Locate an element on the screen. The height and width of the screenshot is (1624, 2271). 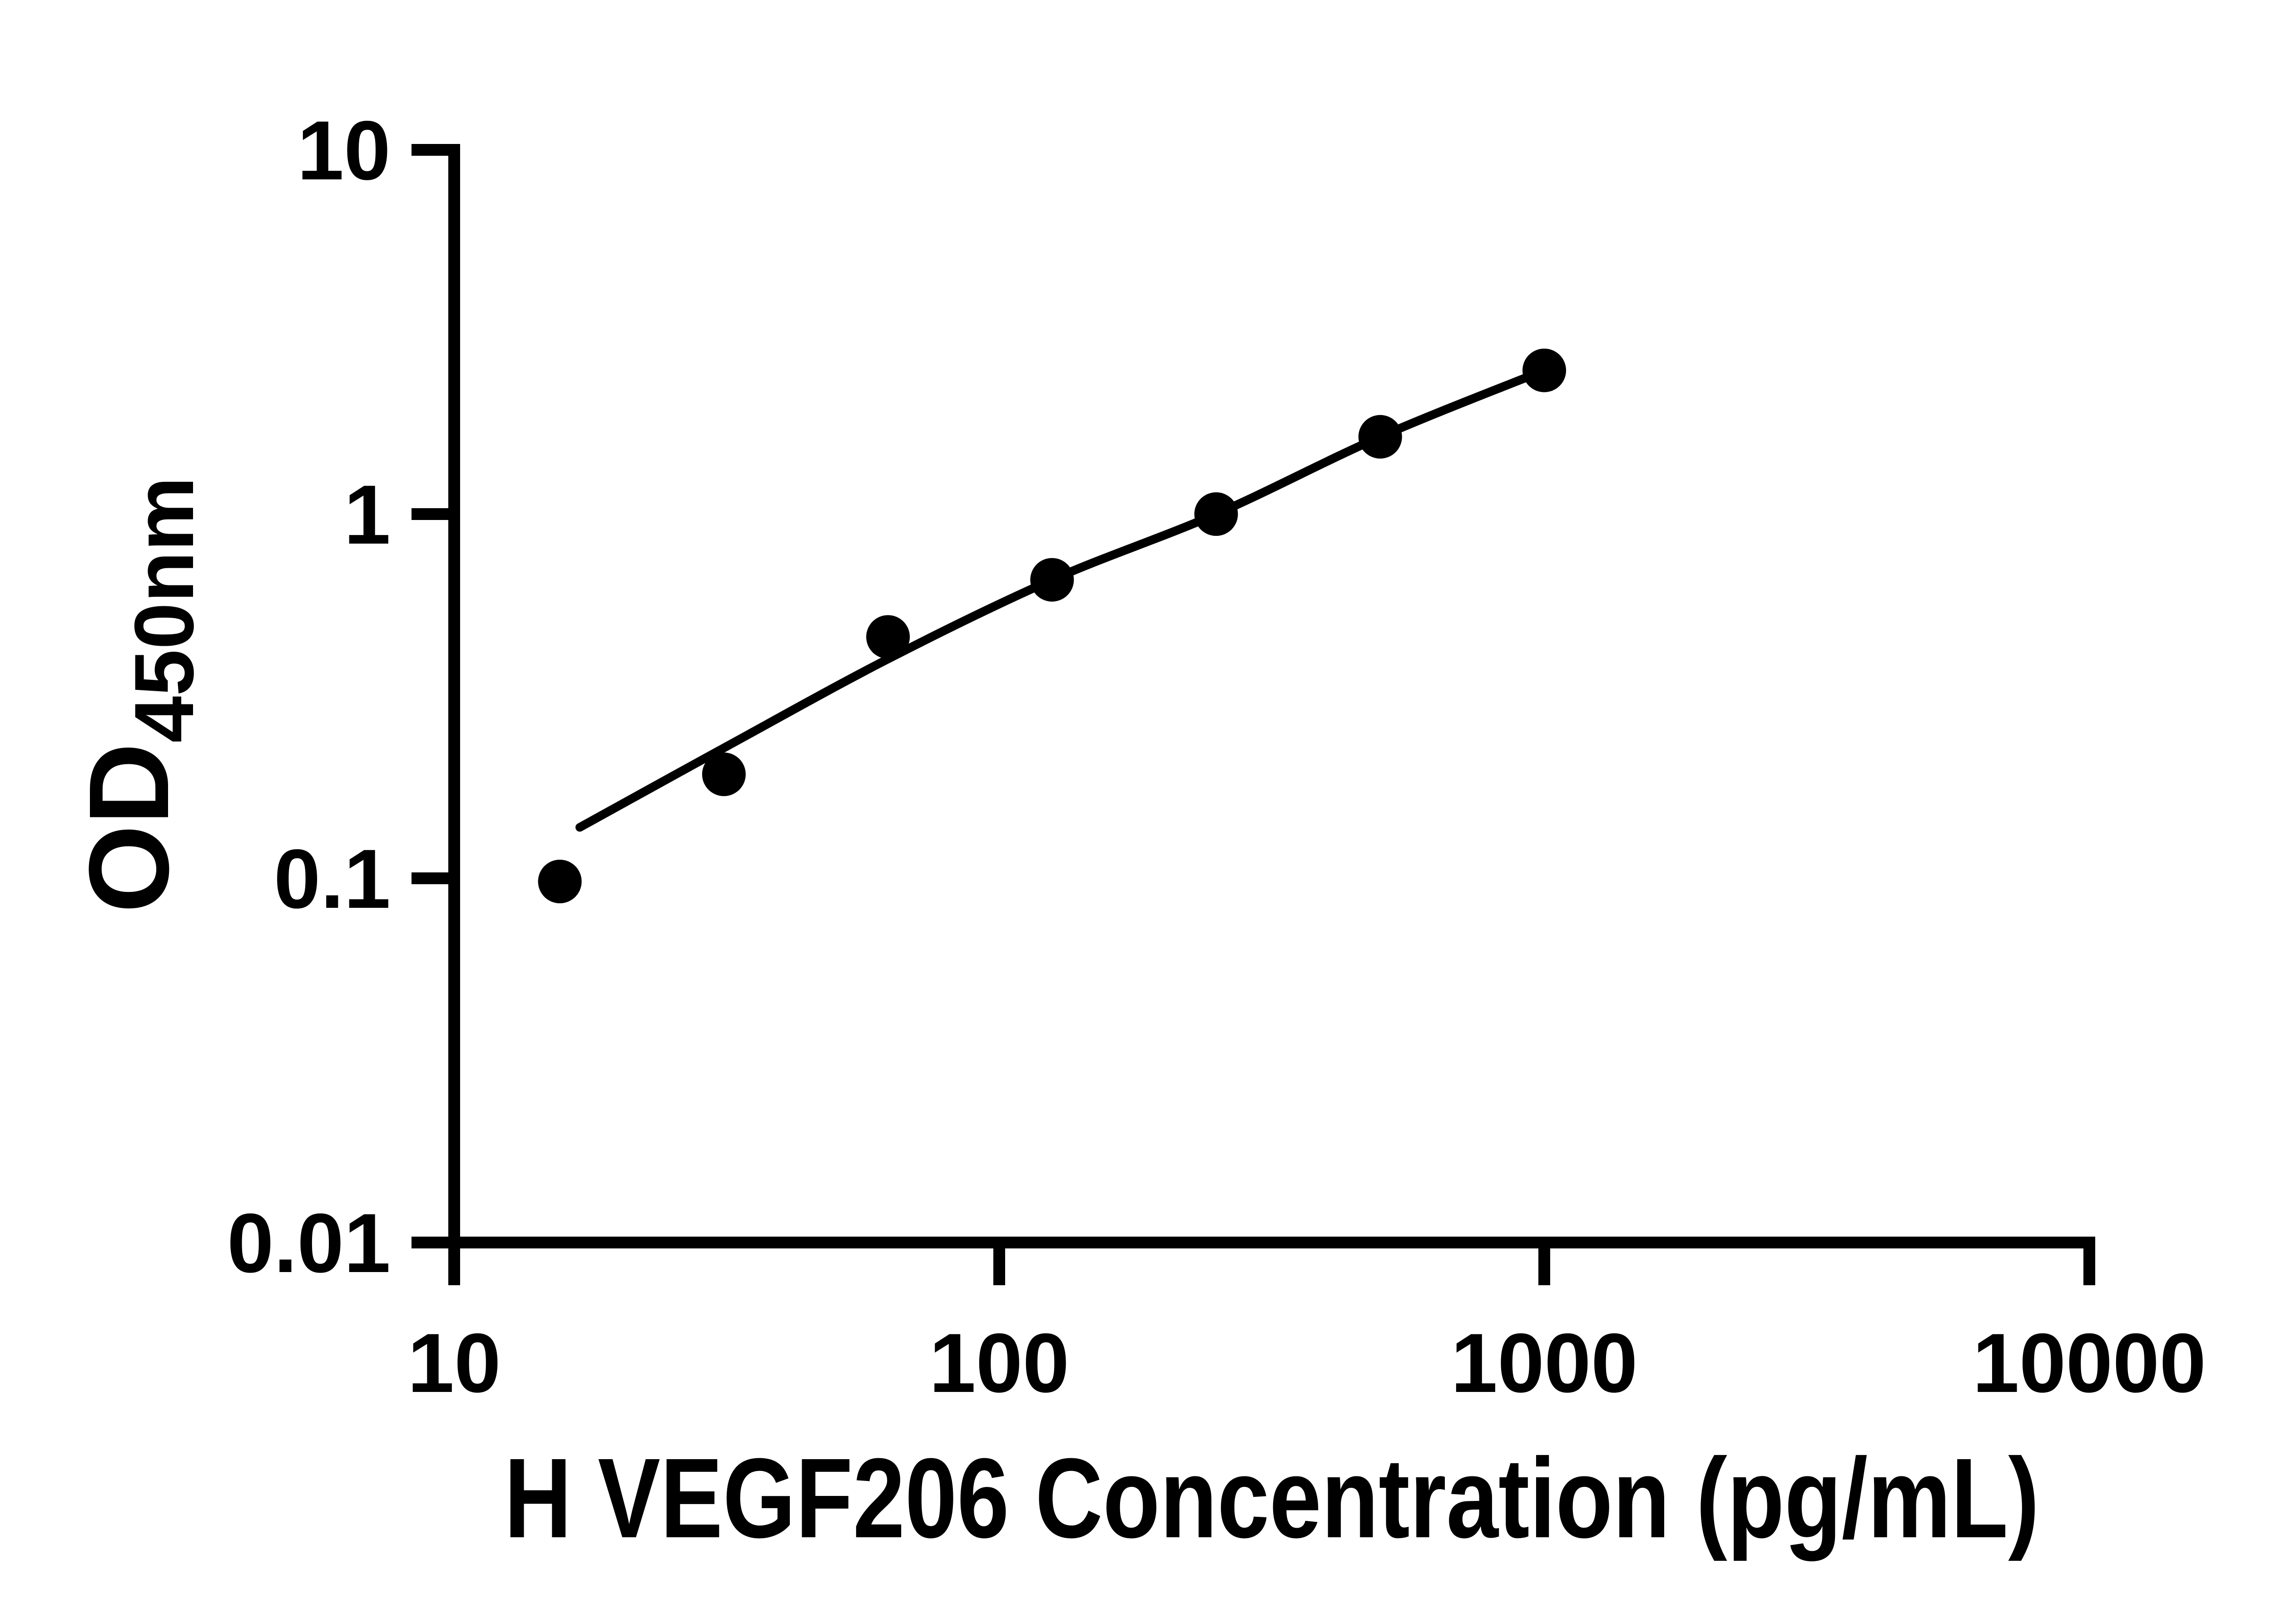
y-axis-title: OD450nm is located at coordinates (138, 694).